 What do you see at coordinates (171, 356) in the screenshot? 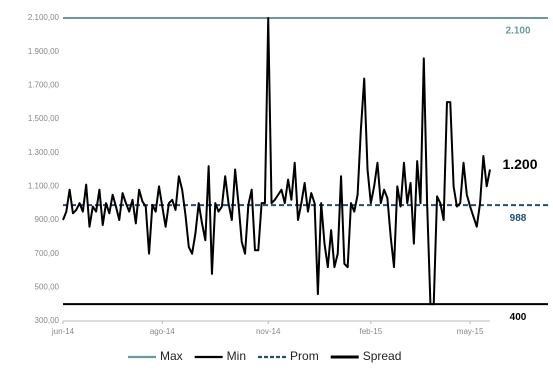
I see `legend-label: Max` at bounding box center [171, 356].